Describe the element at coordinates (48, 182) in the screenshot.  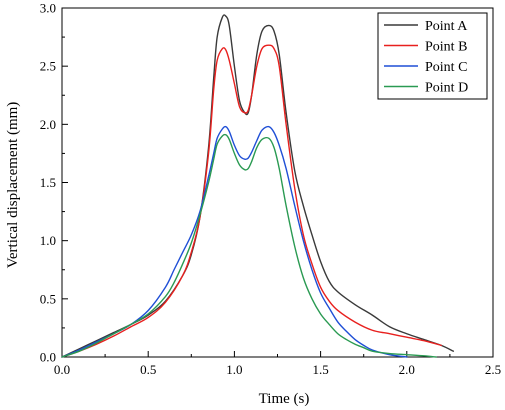
I see `y-tick-label: 1.5` at that location.